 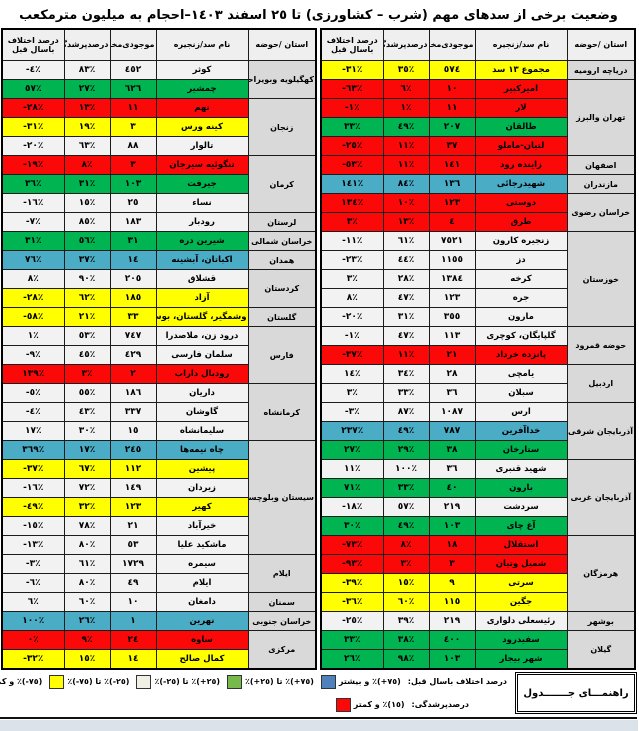 I want to click on fill-percent-cell: ١٪, so click(x=407, y=108).